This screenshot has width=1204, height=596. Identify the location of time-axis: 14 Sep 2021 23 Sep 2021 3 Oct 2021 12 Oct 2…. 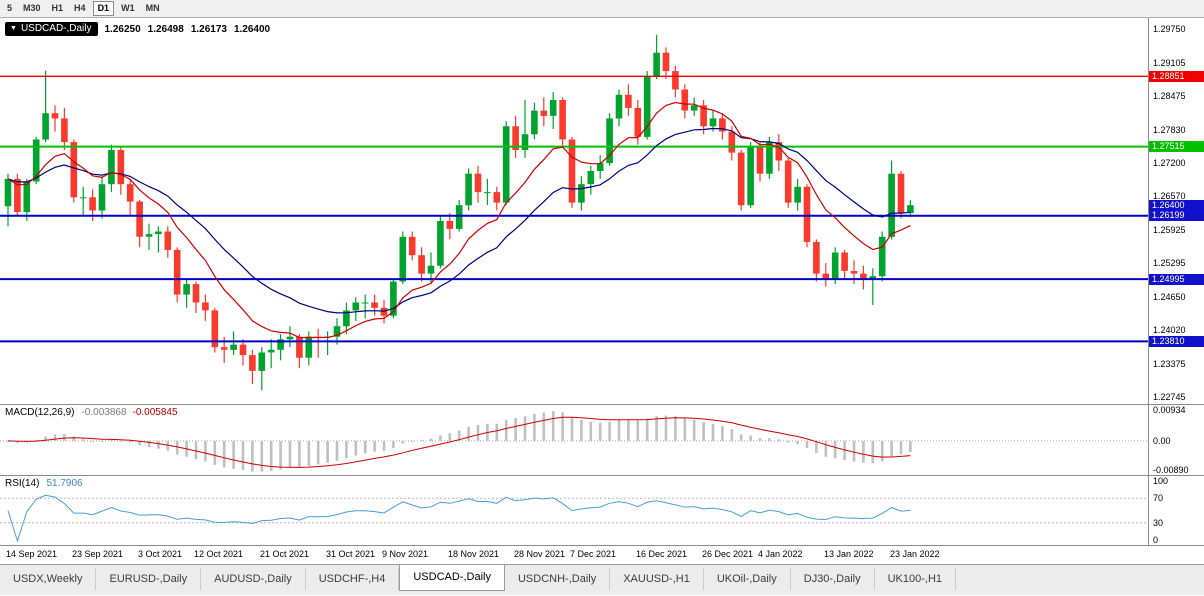
(602, 555).